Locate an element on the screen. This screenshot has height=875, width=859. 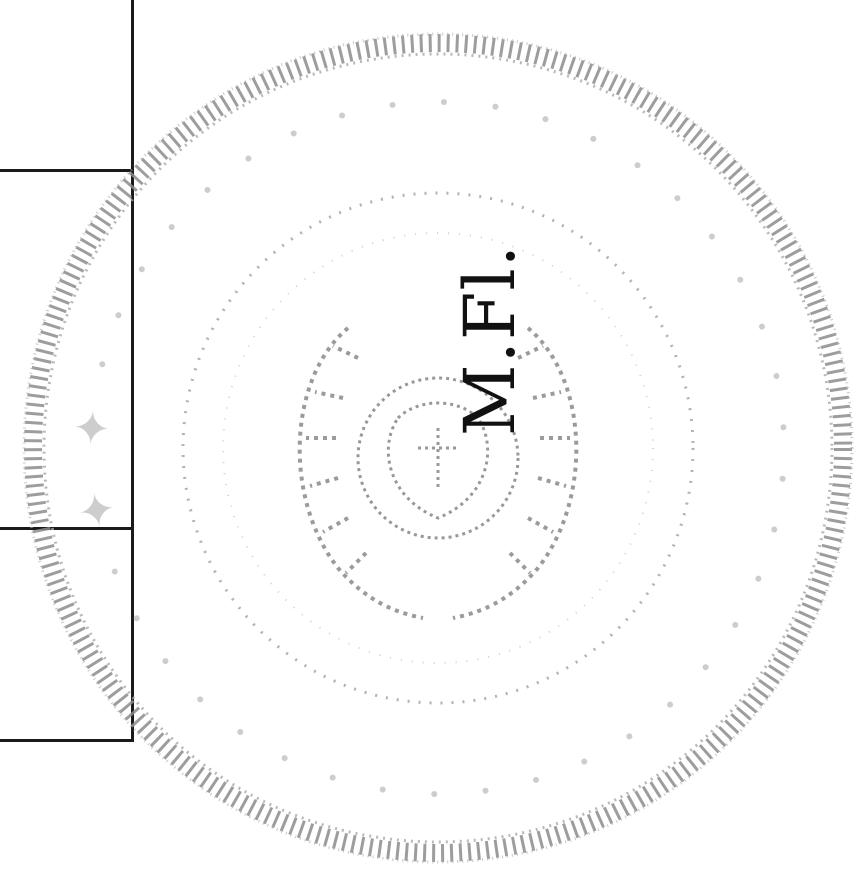
table-border-vertical is located at coordinates (132, 371).